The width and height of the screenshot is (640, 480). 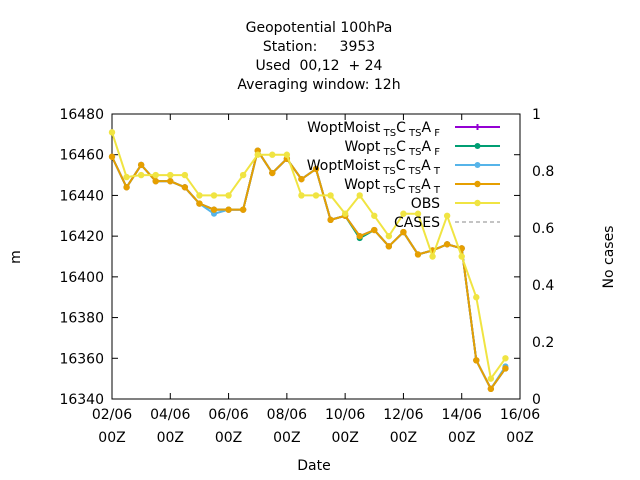 I want to click on legend-label: Wopt TSC TSA F, so click(x=392, y=148).